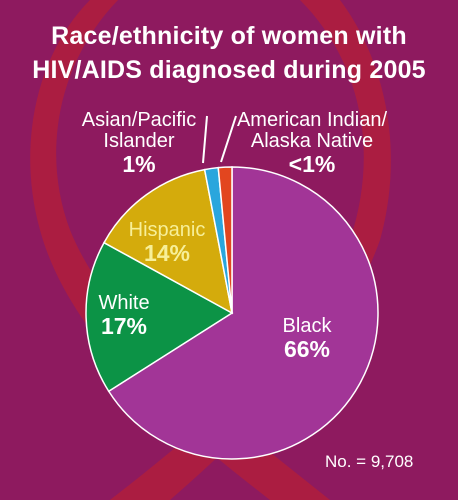 Image resolution: width=458 pixels, height=500 pixels. I want to click on label-asian-pacific-islander: Asian/Pacific Islander 1%, so click(139, 143).